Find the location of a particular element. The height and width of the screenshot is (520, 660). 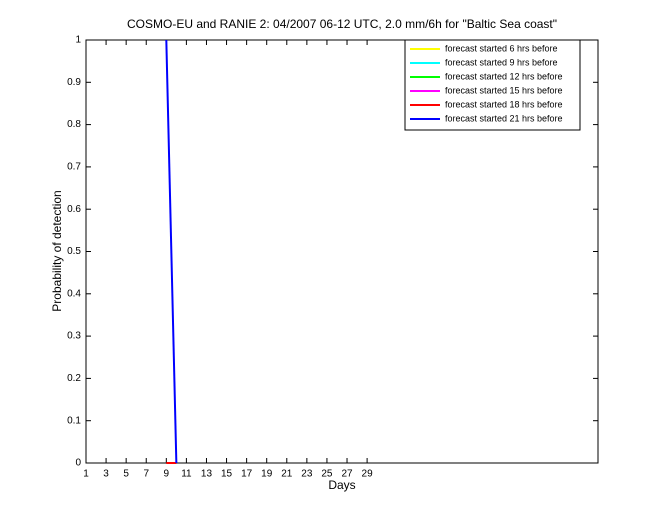

x-tick-label: 23 is located at coordinates (307, 474).